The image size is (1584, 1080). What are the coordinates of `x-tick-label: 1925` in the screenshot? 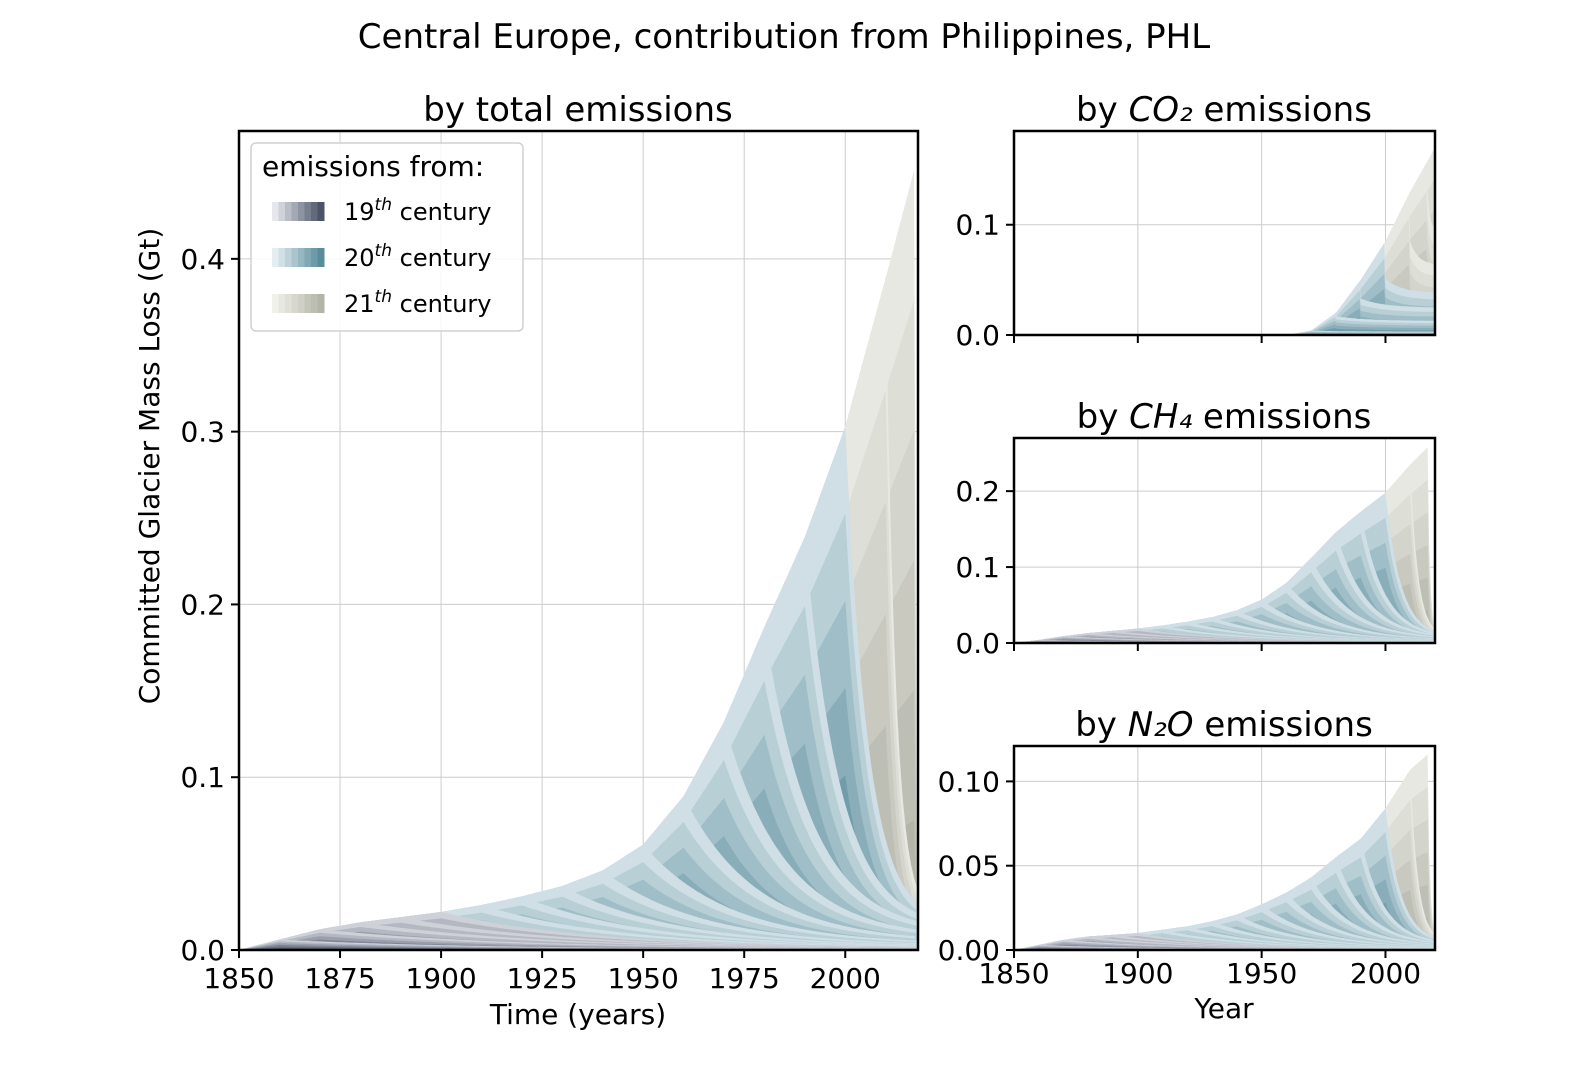 It's located at (541, 978).